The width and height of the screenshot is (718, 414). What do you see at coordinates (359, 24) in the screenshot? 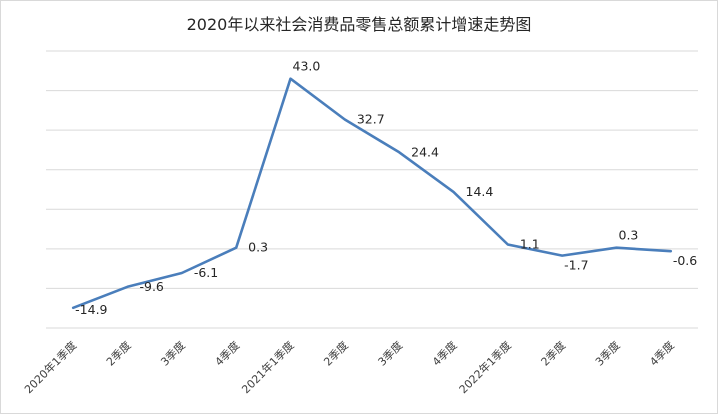
I see `chart-title: 2020年以来社会消费品零售总额累计增速走势图` at bounding box center [359, 24].